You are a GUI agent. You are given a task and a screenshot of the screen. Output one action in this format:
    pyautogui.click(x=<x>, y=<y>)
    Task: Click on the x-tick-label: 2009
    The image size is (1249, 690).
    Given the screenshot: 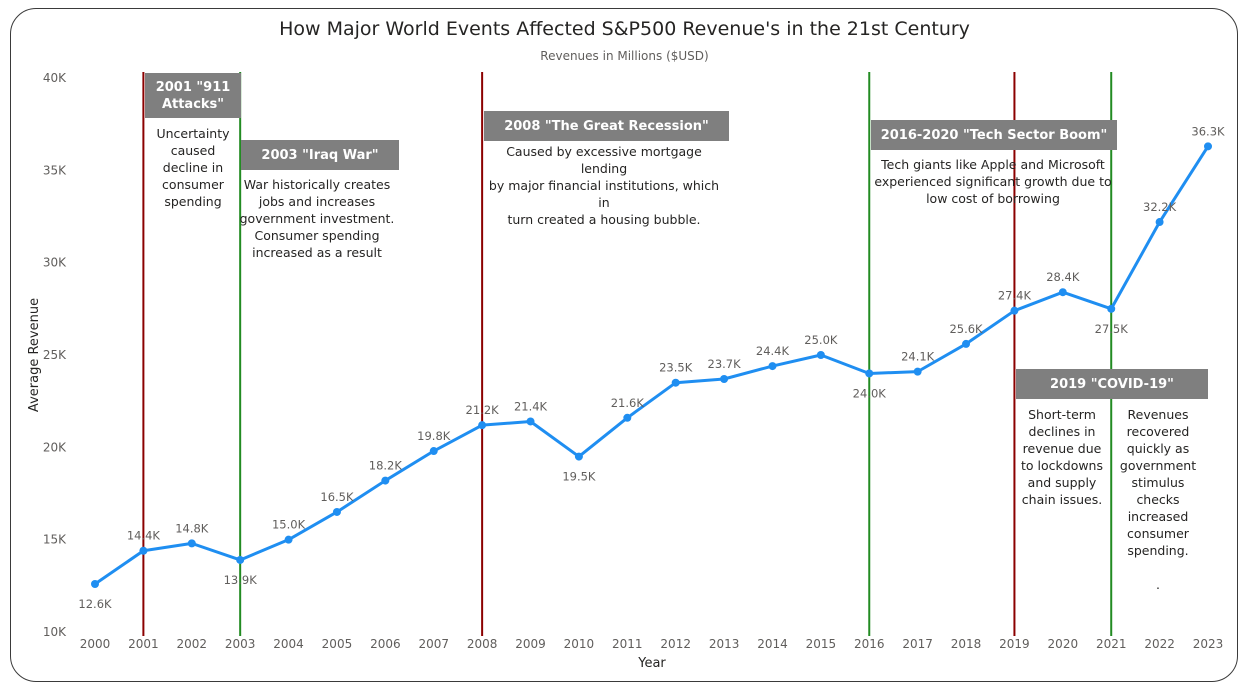 What is the action you would take?
    pyautogui.click(x=530, y=644)
    